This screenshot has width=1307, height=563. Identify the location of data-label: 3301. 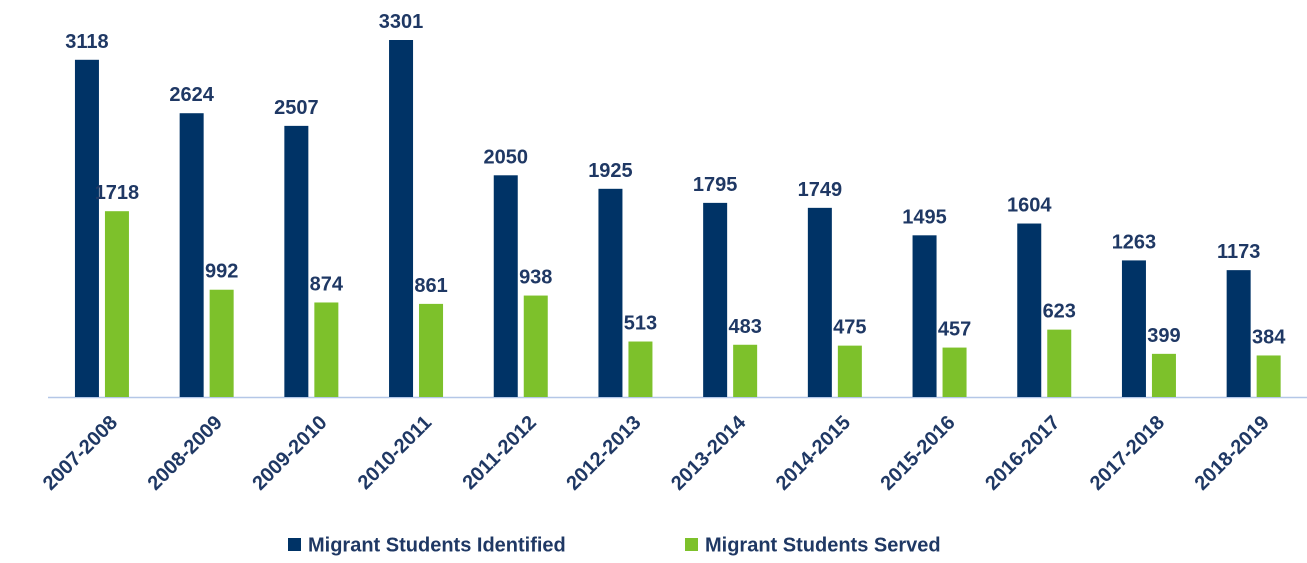
(401, 22).